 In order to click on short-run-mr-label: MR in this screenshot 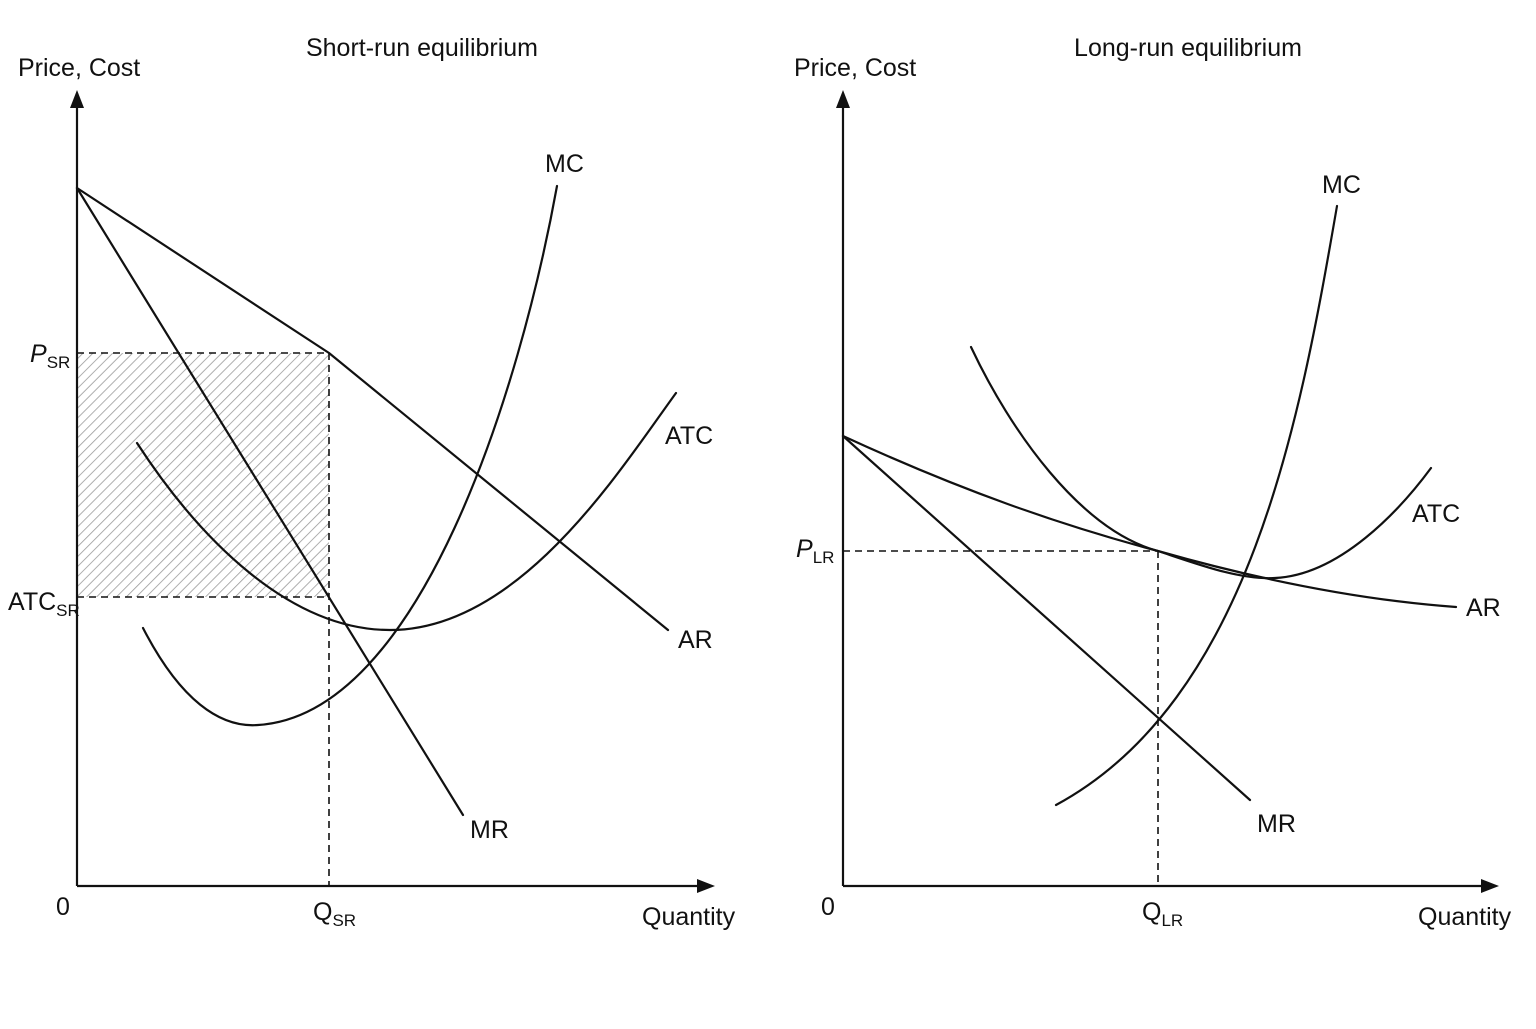, I will do `click(489, 830)`.